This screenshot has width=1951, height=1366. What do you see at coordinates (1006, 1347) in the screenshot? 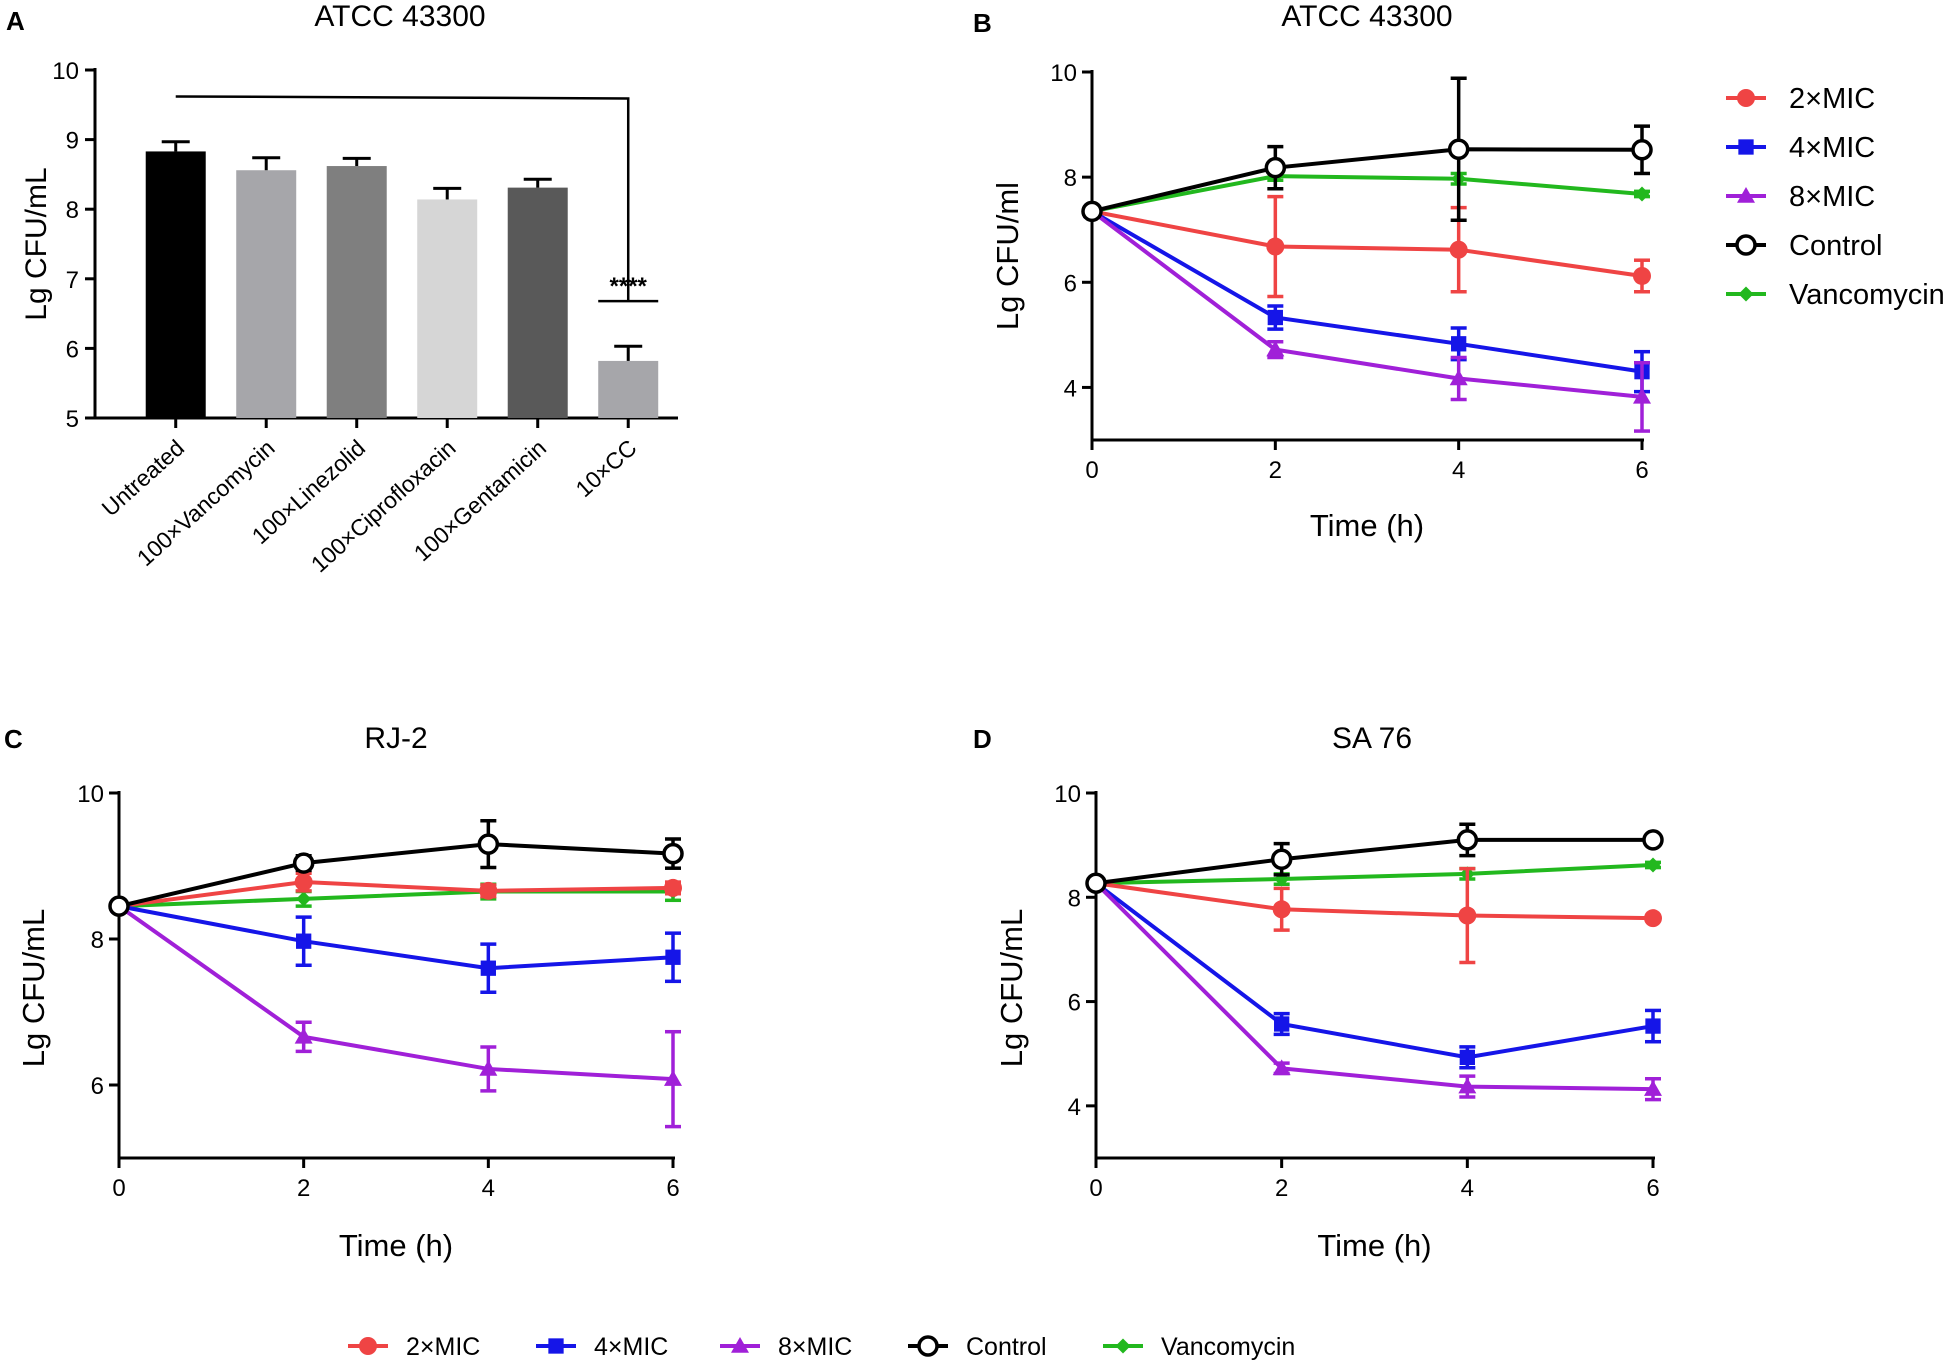
I see `legend-label: Control` at bounding box center [1006, 1347].